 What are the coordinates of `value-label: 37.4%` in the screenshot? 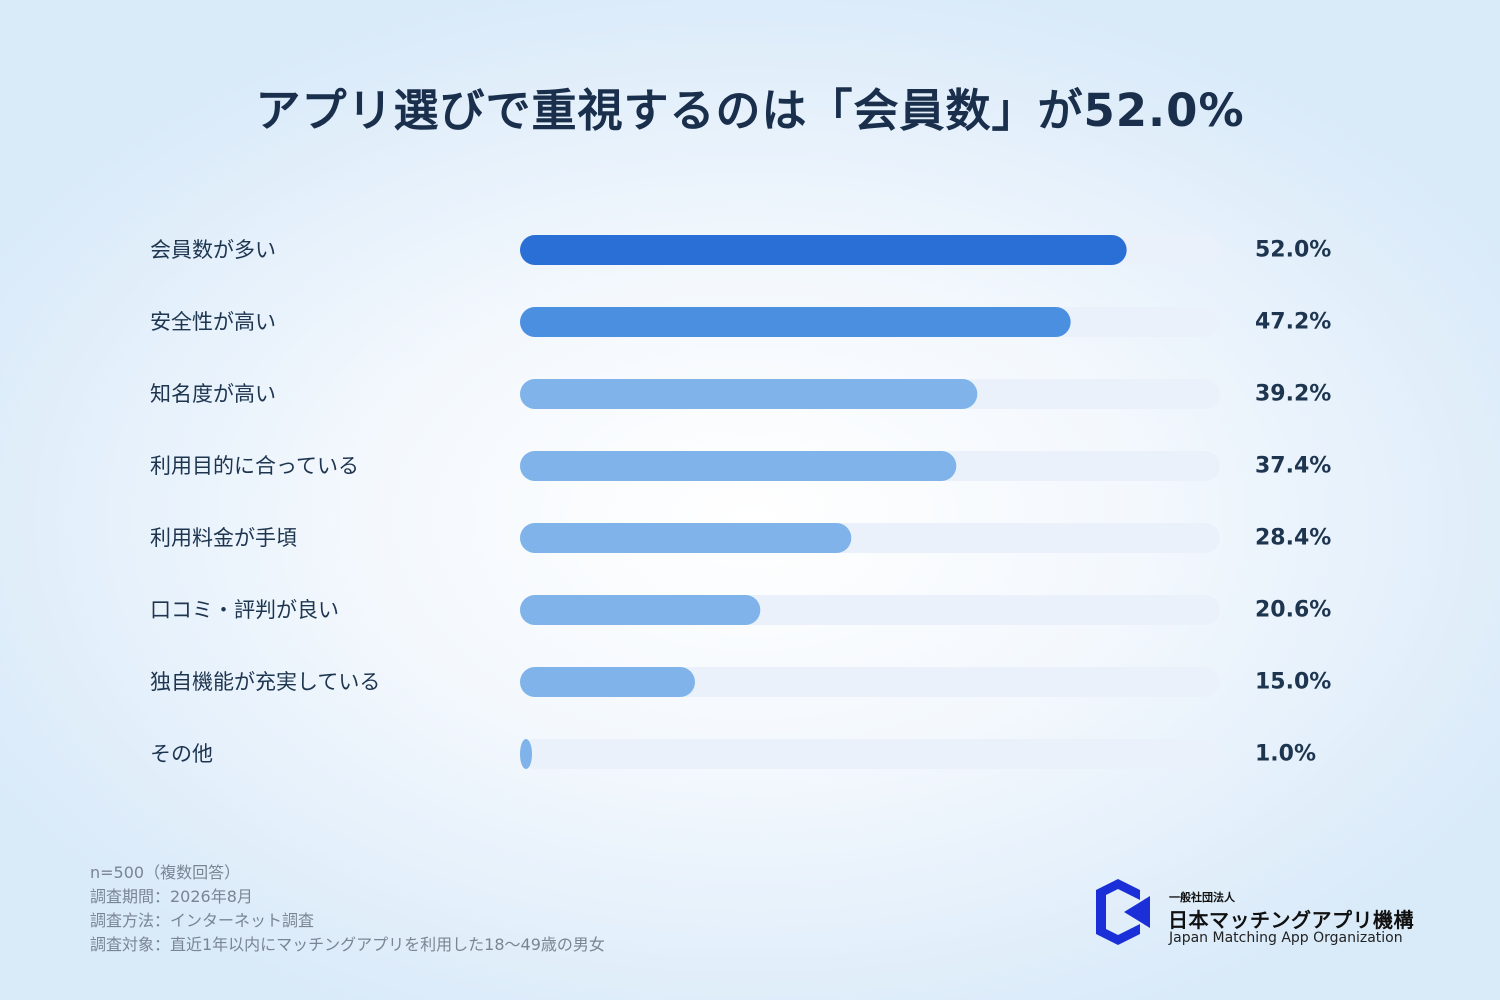 It's located at (1293, 466).